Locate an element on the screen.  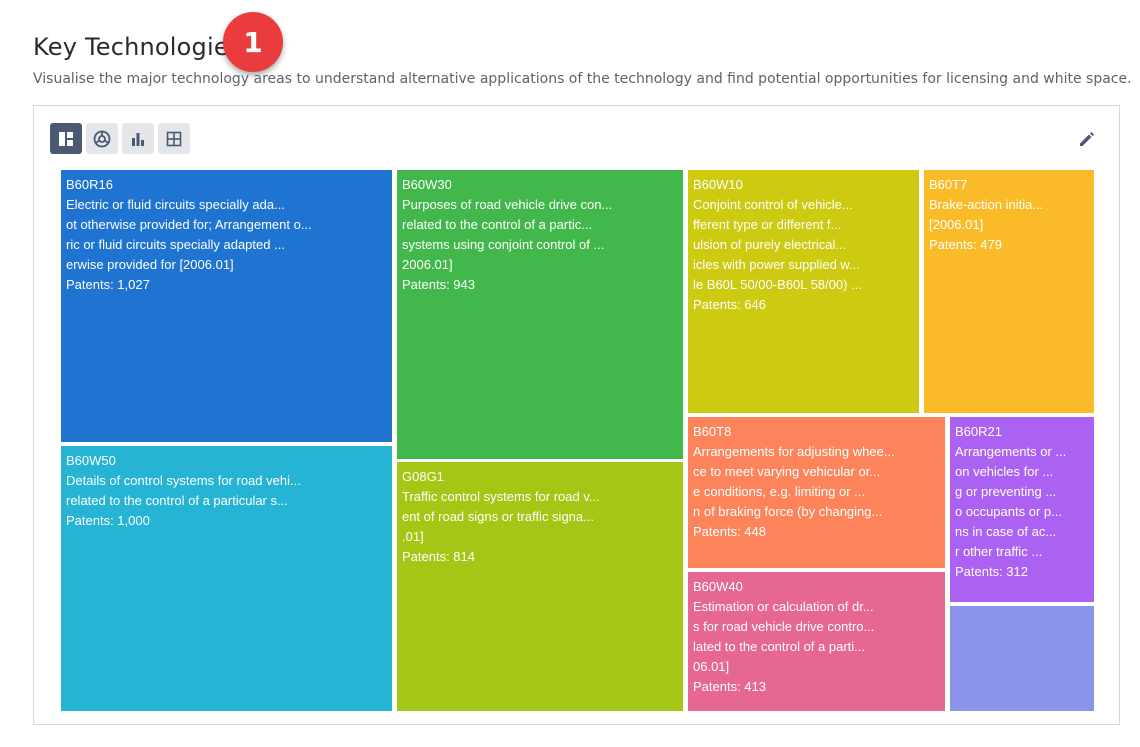
cell-code-label: B60R16 is located at coordinates (89, 184).